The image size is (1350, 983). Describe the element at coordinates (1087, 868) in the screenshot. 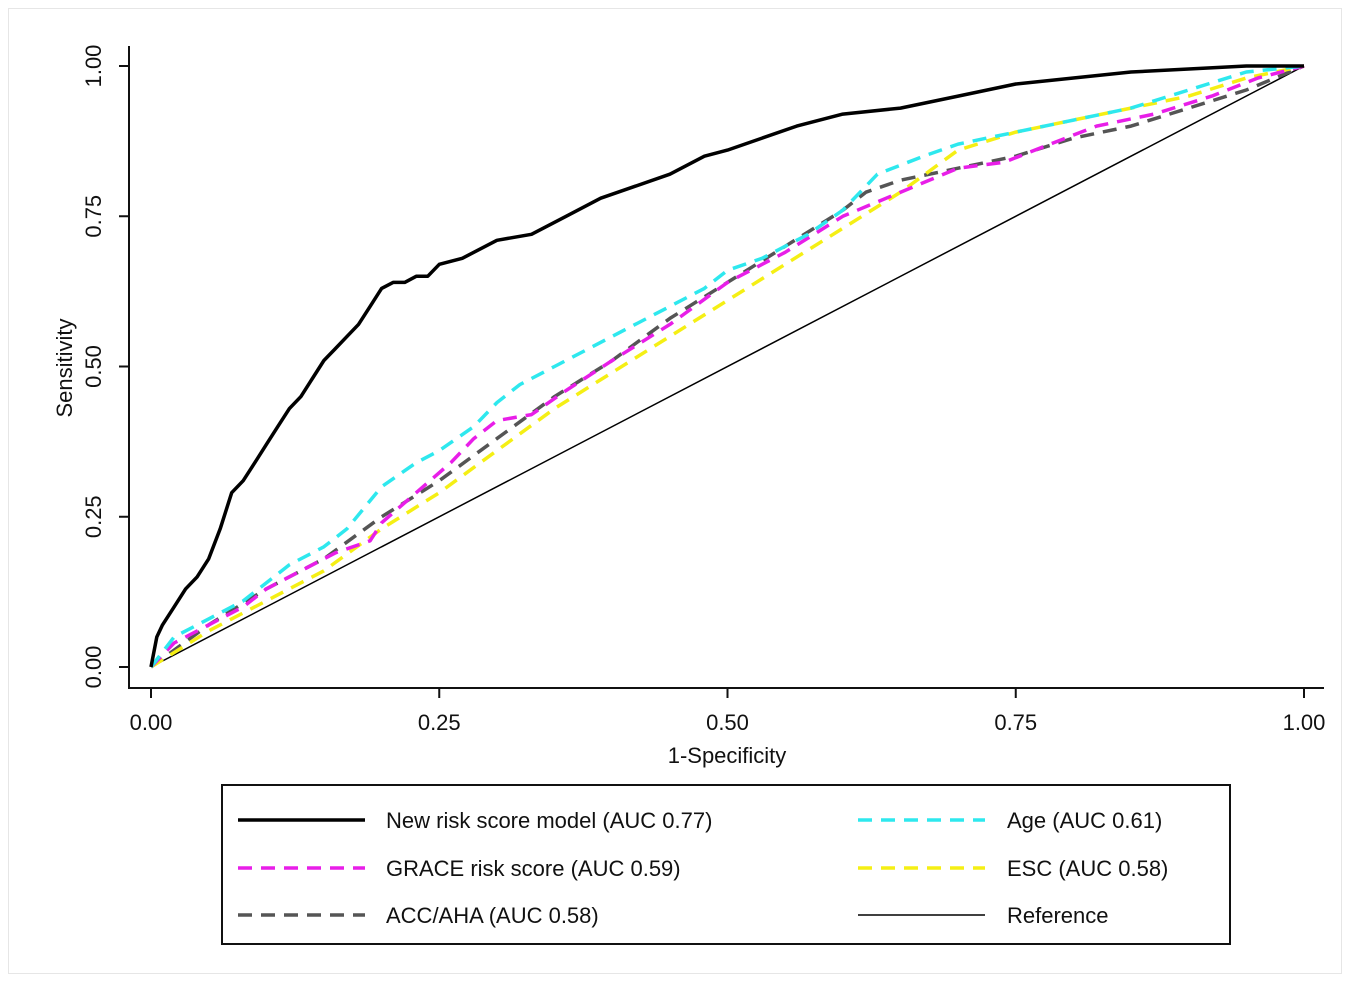

I see `legend-label: ESC (AUC 0.58)` at that location.